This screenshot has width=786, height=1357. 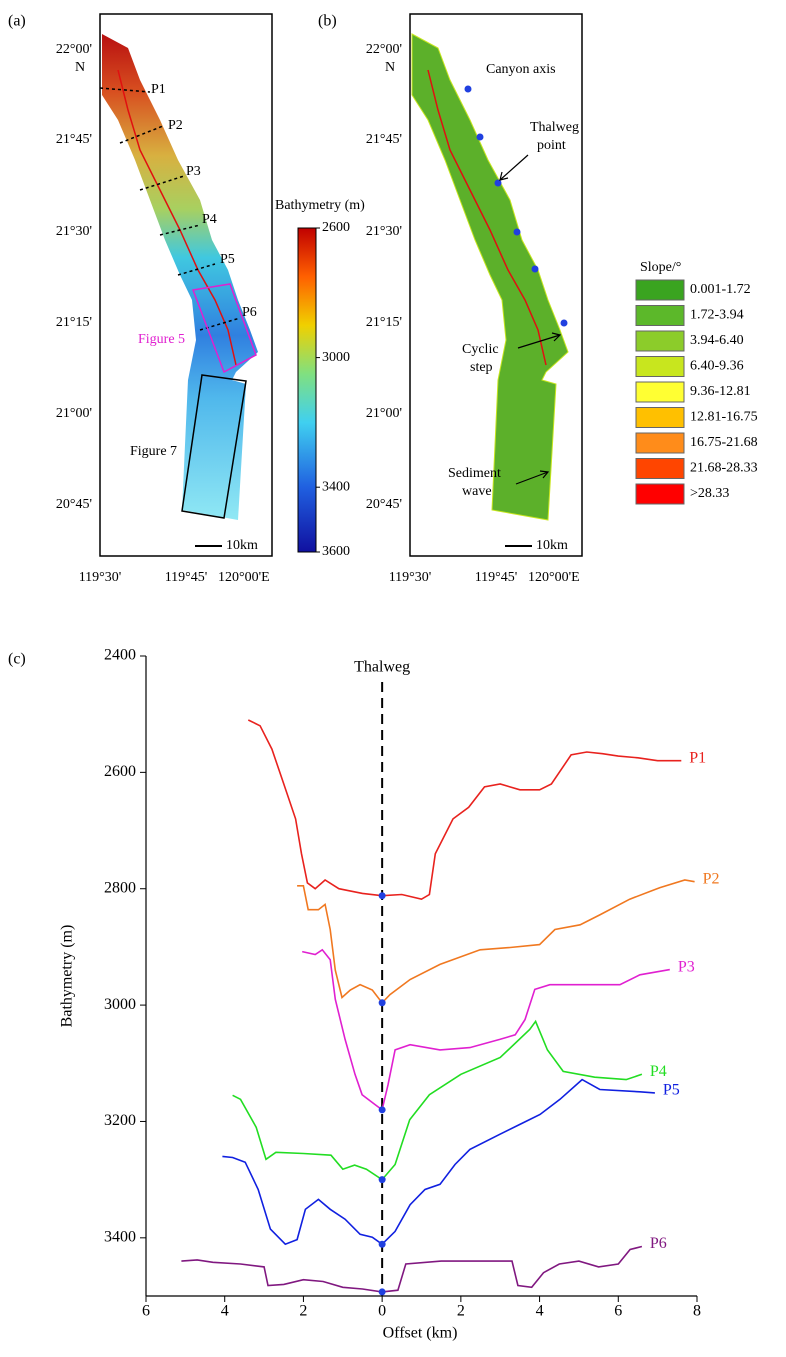 I want to click on colorbar-title: Bathymetry (m), so click(x=320, y=205).